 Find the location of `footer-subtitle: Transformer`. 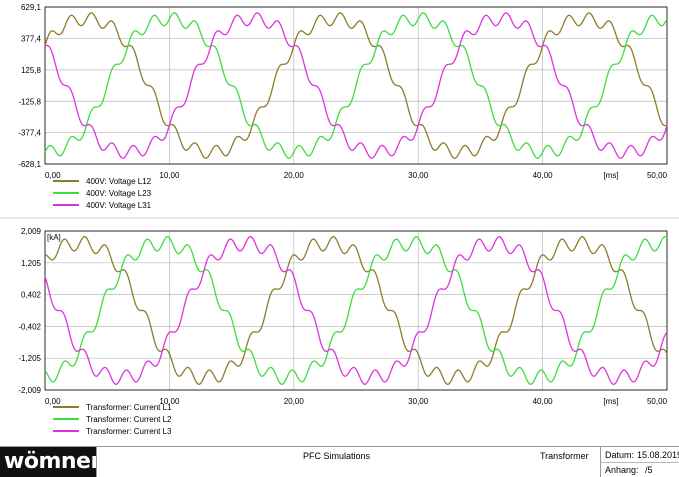

footer-subtitle: Transformer is located at coordinates (564, 456).